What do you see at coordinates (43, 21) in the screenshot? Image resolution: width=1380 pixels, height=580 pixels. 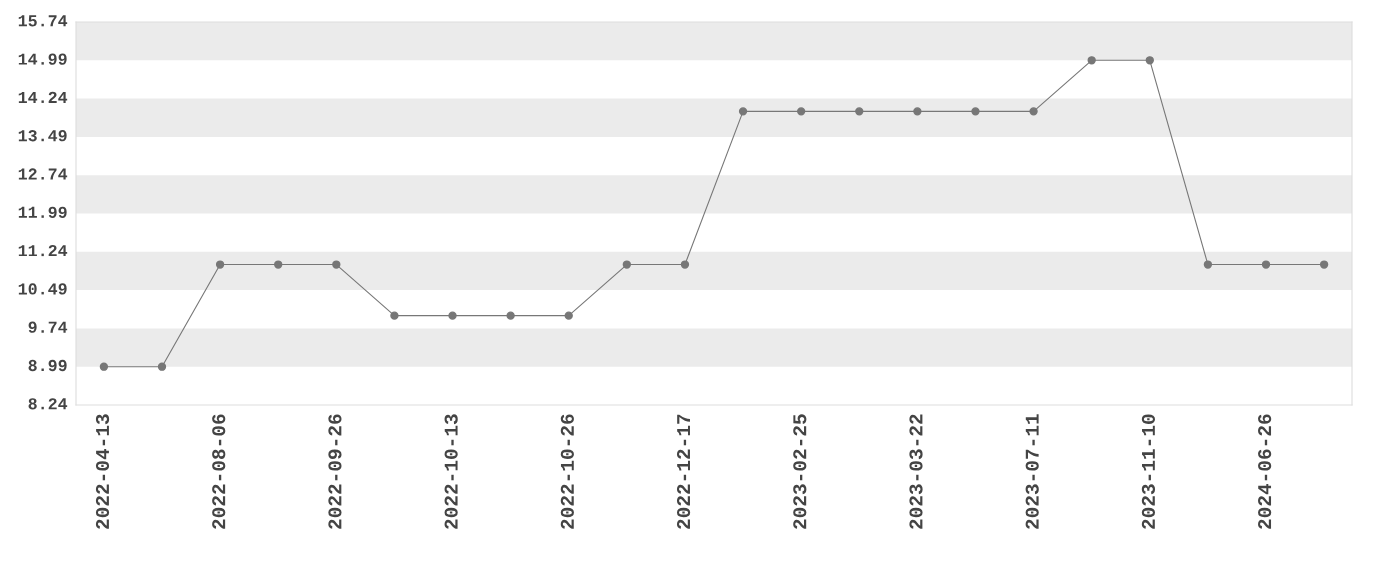 I see `y-tick-label: 15.74` at bounding box center [43, 21].